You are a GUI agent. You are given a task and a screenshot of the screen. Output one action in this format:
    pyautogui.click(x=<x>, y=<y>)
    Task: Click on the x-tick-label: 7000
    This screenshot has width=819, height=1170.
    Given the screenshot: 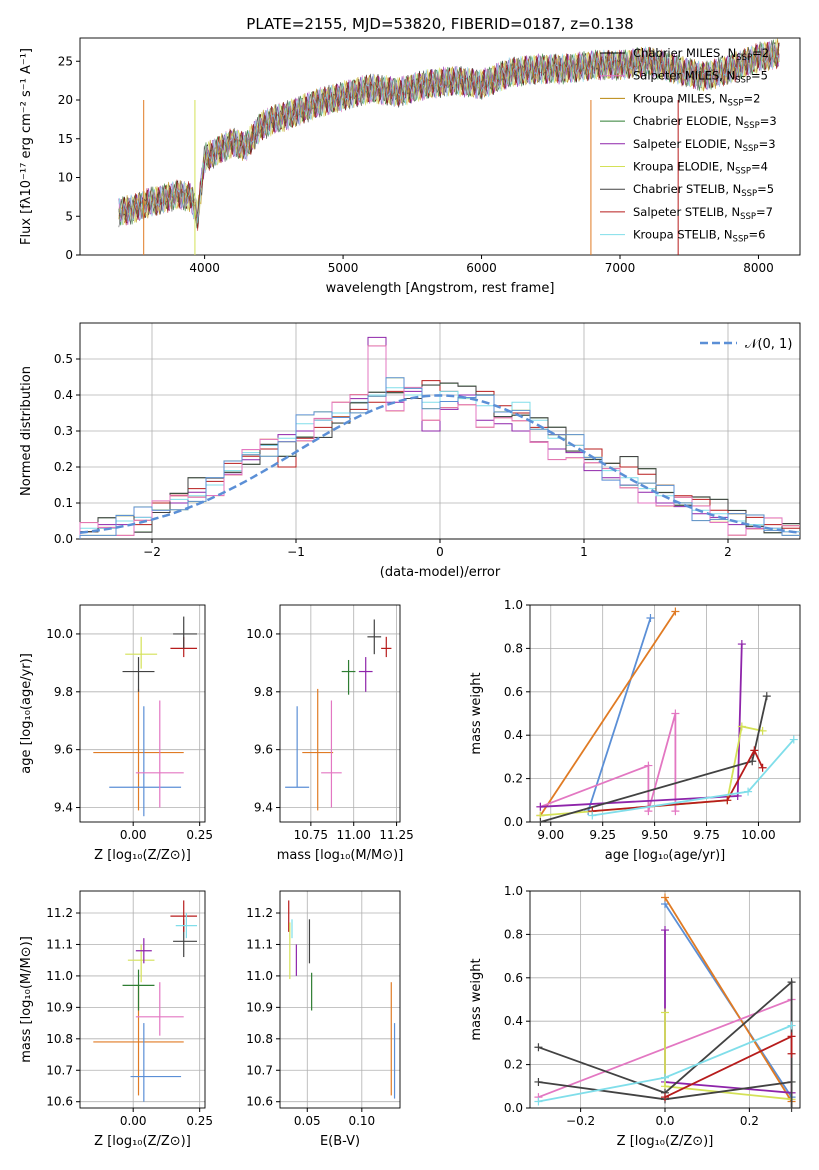 What is the action you would take?
    pyautogui.click(x=620, y=268)
    